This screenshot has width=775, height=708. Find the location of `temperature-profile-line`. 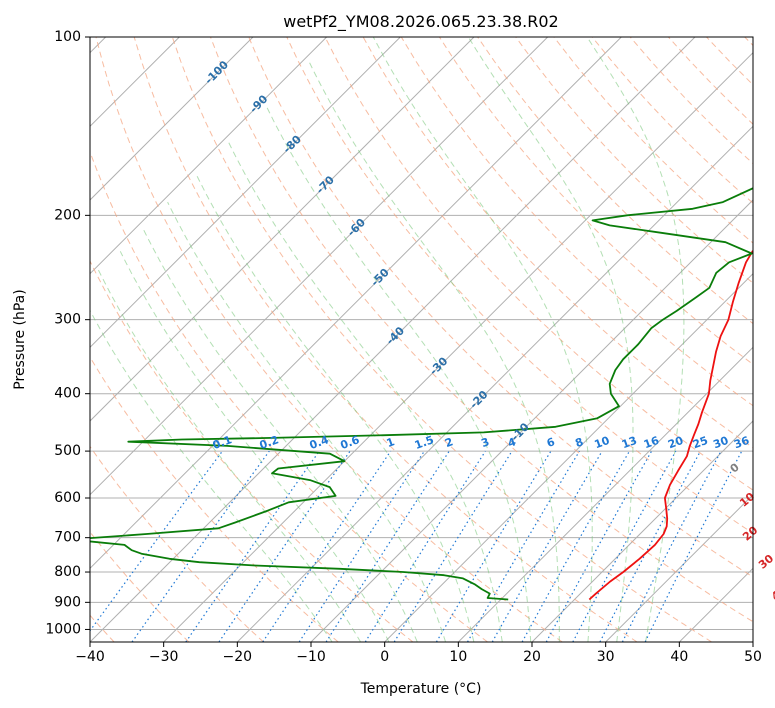

temperature-profile-line is located at coordinates (670, 425).